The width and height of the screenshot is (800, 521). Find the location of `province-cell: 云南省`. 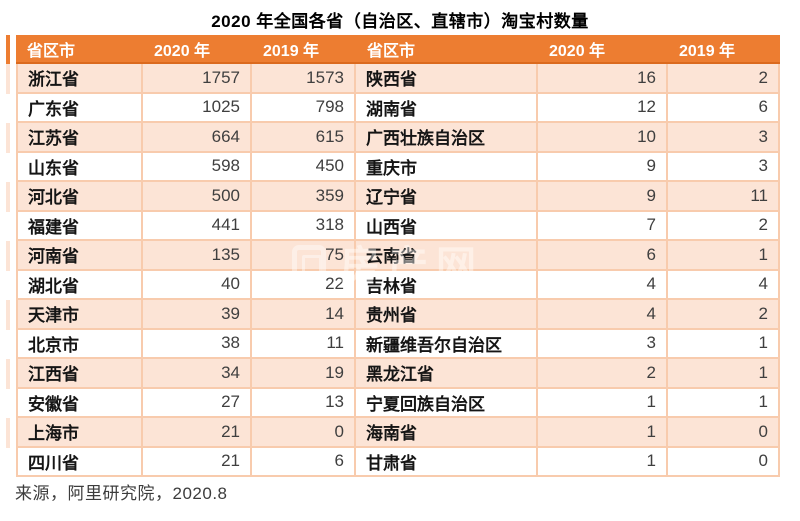

province-cell: 云南省 is located at coordinates (447, 256).